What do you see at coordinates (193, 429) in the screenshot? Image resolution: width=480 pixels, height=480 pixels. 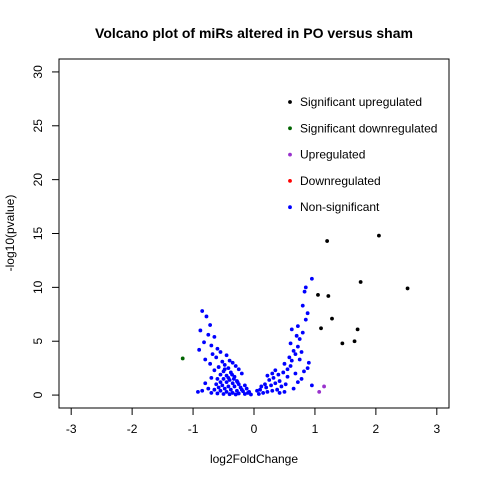 I see `x-tick-label: -1` at bounding box center [193, 429].